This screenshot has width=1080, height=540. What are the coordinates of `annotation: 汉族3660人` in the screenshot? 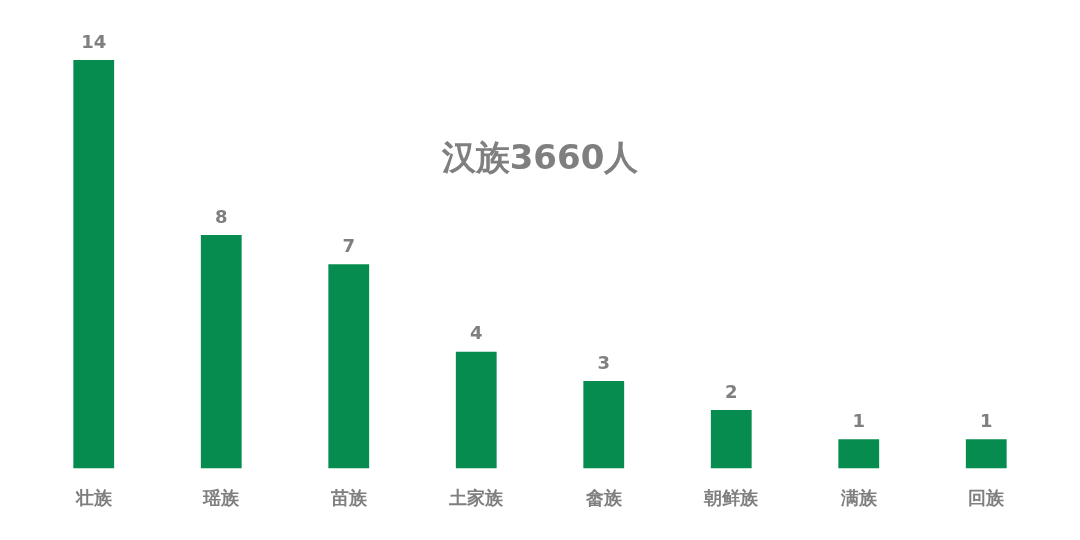 It's located at (540, 156).